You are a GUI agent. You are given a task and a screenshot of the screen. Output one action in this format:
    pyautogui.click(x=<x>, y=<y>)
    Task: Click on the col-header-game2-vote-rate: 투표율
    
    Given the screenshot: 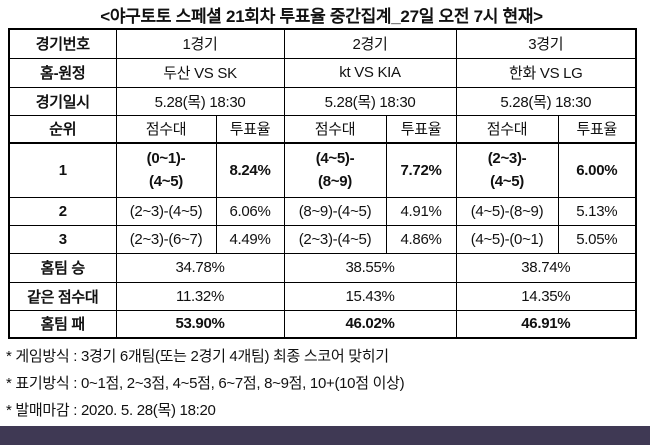 What is the action you would take?
    pyautogui.click(x=421, y=129)
    